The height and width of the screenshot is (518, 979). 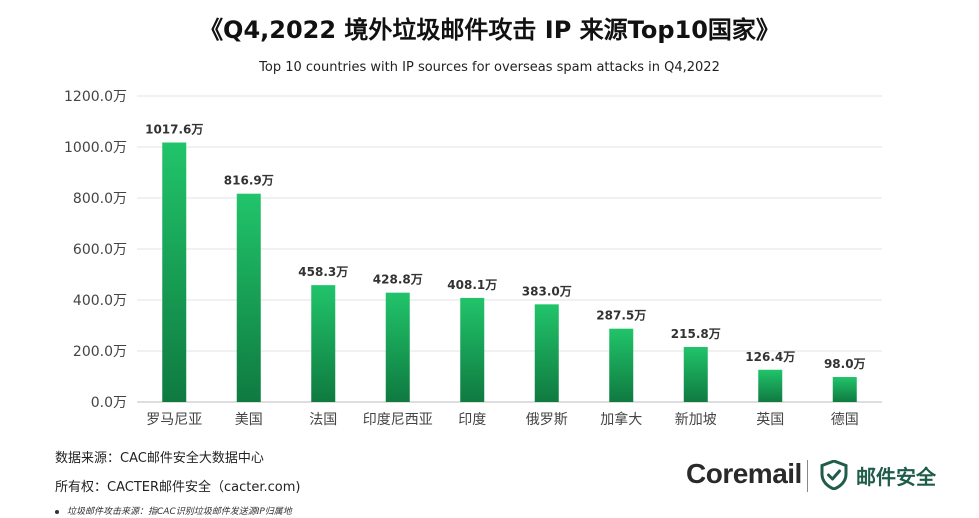 What do you see at coordinates (696, 334) in the screenshot?
I see `data-label: 215.8万` at bounding box center [696, 334].